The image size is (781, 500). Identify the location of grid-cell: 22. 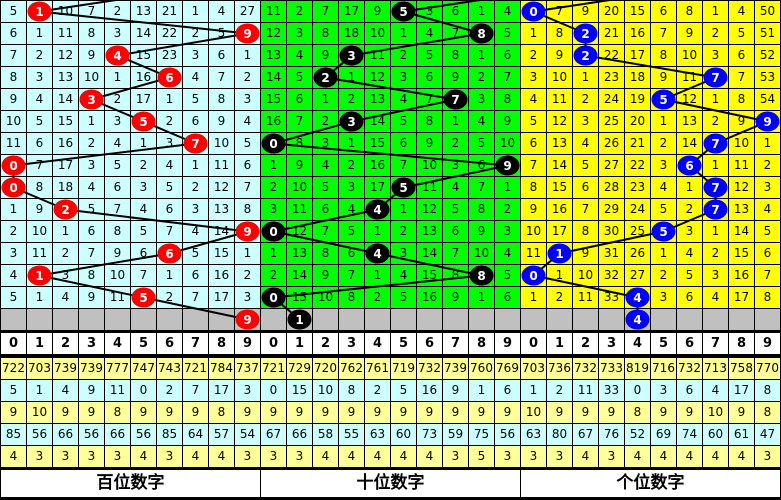
(637, 165).